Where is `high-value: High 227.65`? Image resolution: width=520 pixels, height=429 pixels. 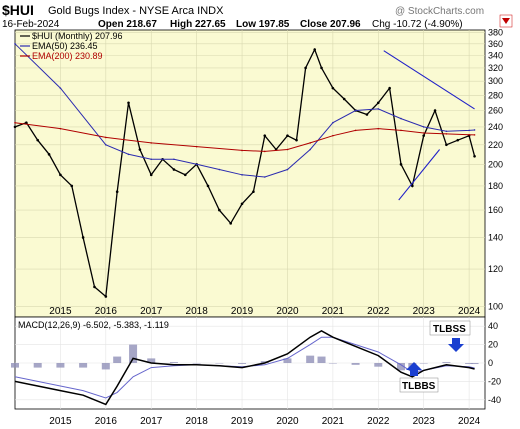 high-value: High 227.65 is located at coordinates (198, 24).